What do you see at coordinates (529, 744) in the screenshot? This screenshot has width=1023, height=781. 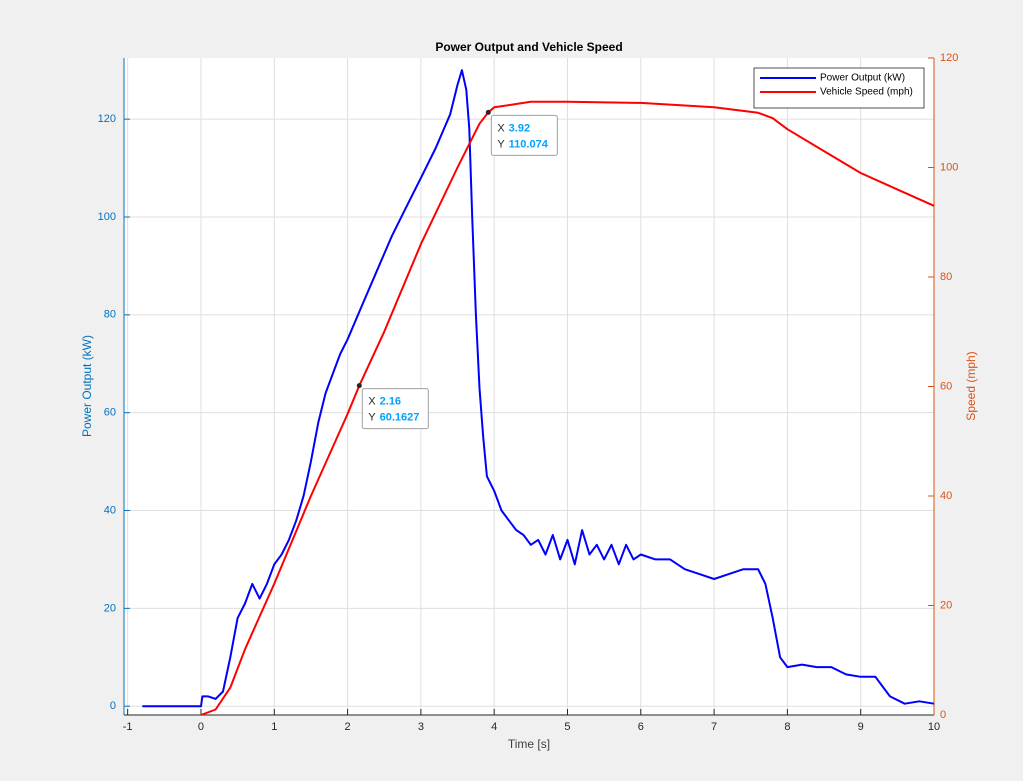 I see `x-axis-label: Time [s]` at bounding box center [529, 744].